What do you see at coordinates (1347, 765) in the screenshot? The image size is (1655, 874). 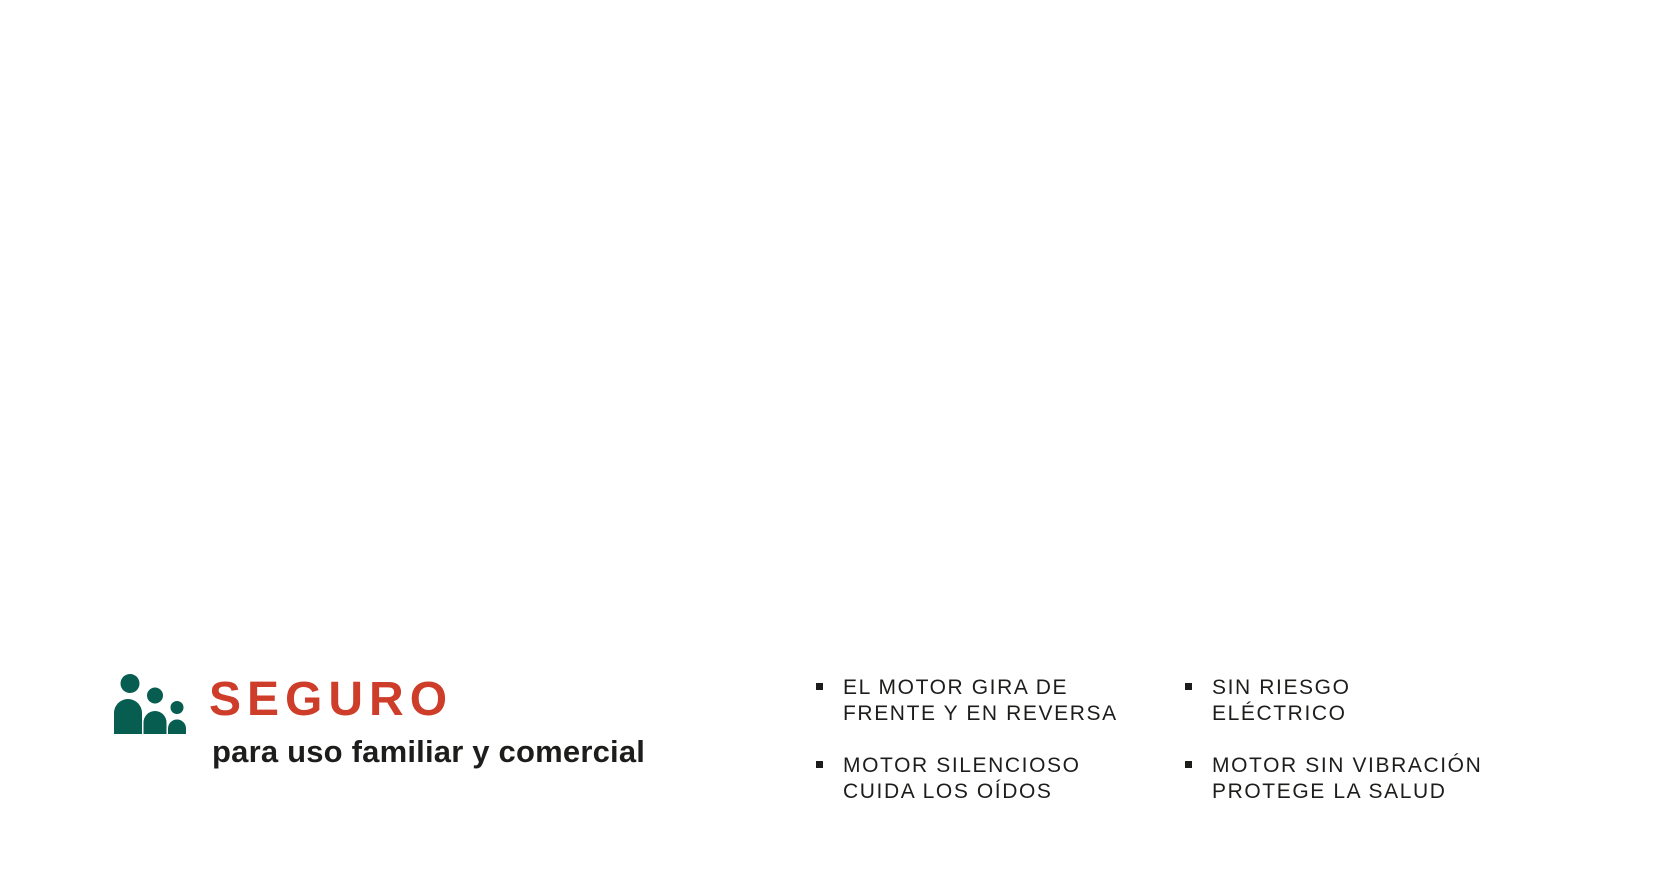 I see `feature-line: MOTOR SIN VIBRACIÓN` at bounding box center [1347, 765].